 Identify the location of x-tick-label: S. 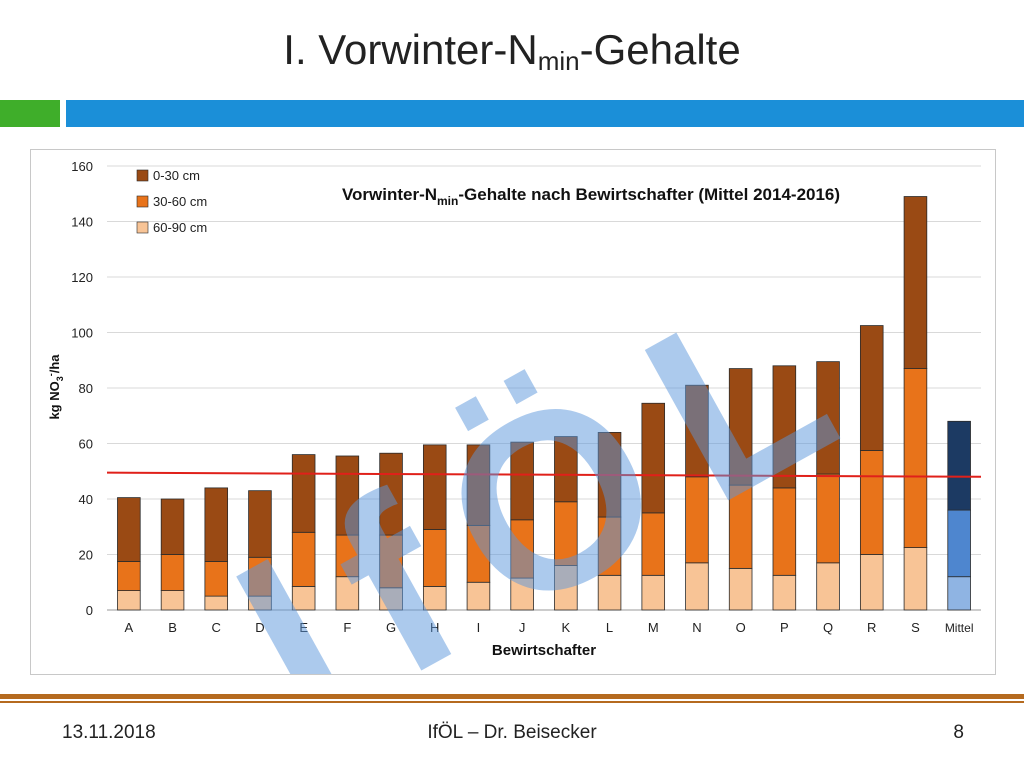
(915, 627).